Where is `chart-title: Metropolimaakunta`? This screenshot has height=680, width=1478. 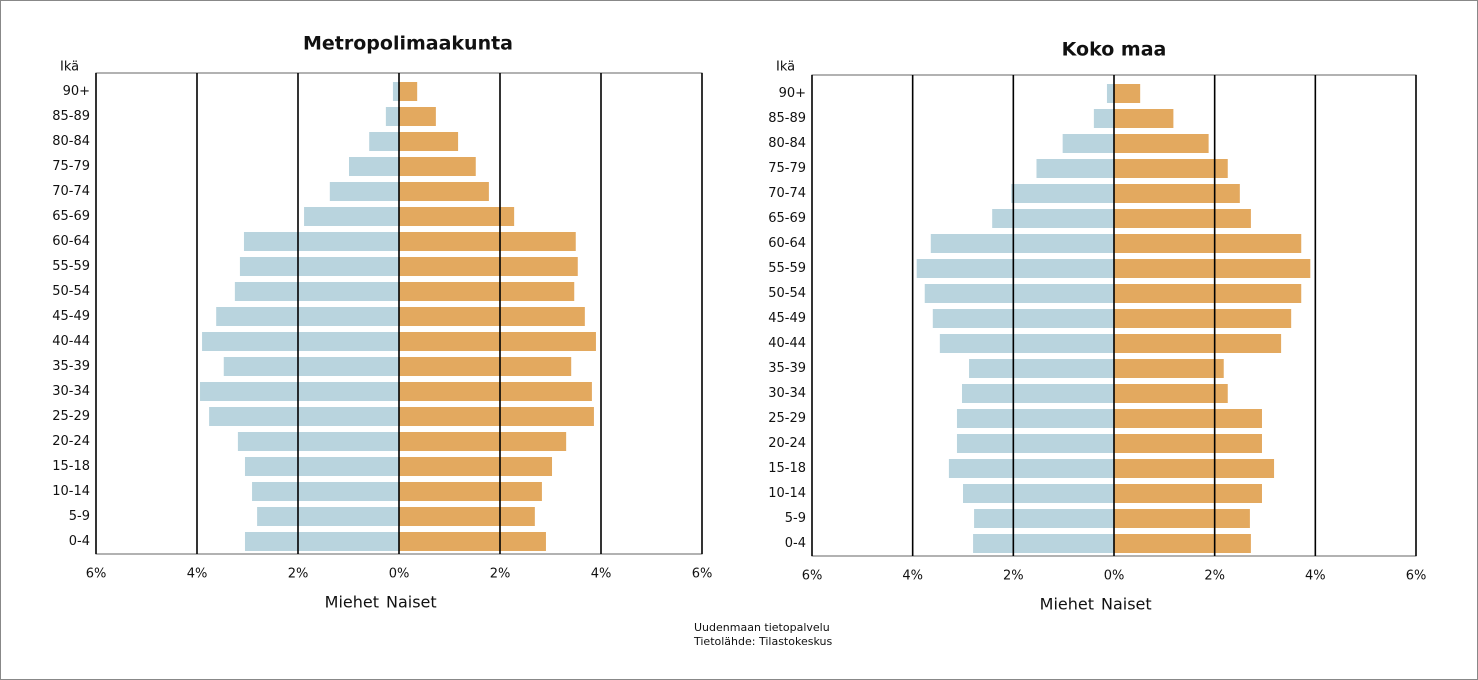
chart-title: Metropolimaakunta is located at coordinates (408, 44).